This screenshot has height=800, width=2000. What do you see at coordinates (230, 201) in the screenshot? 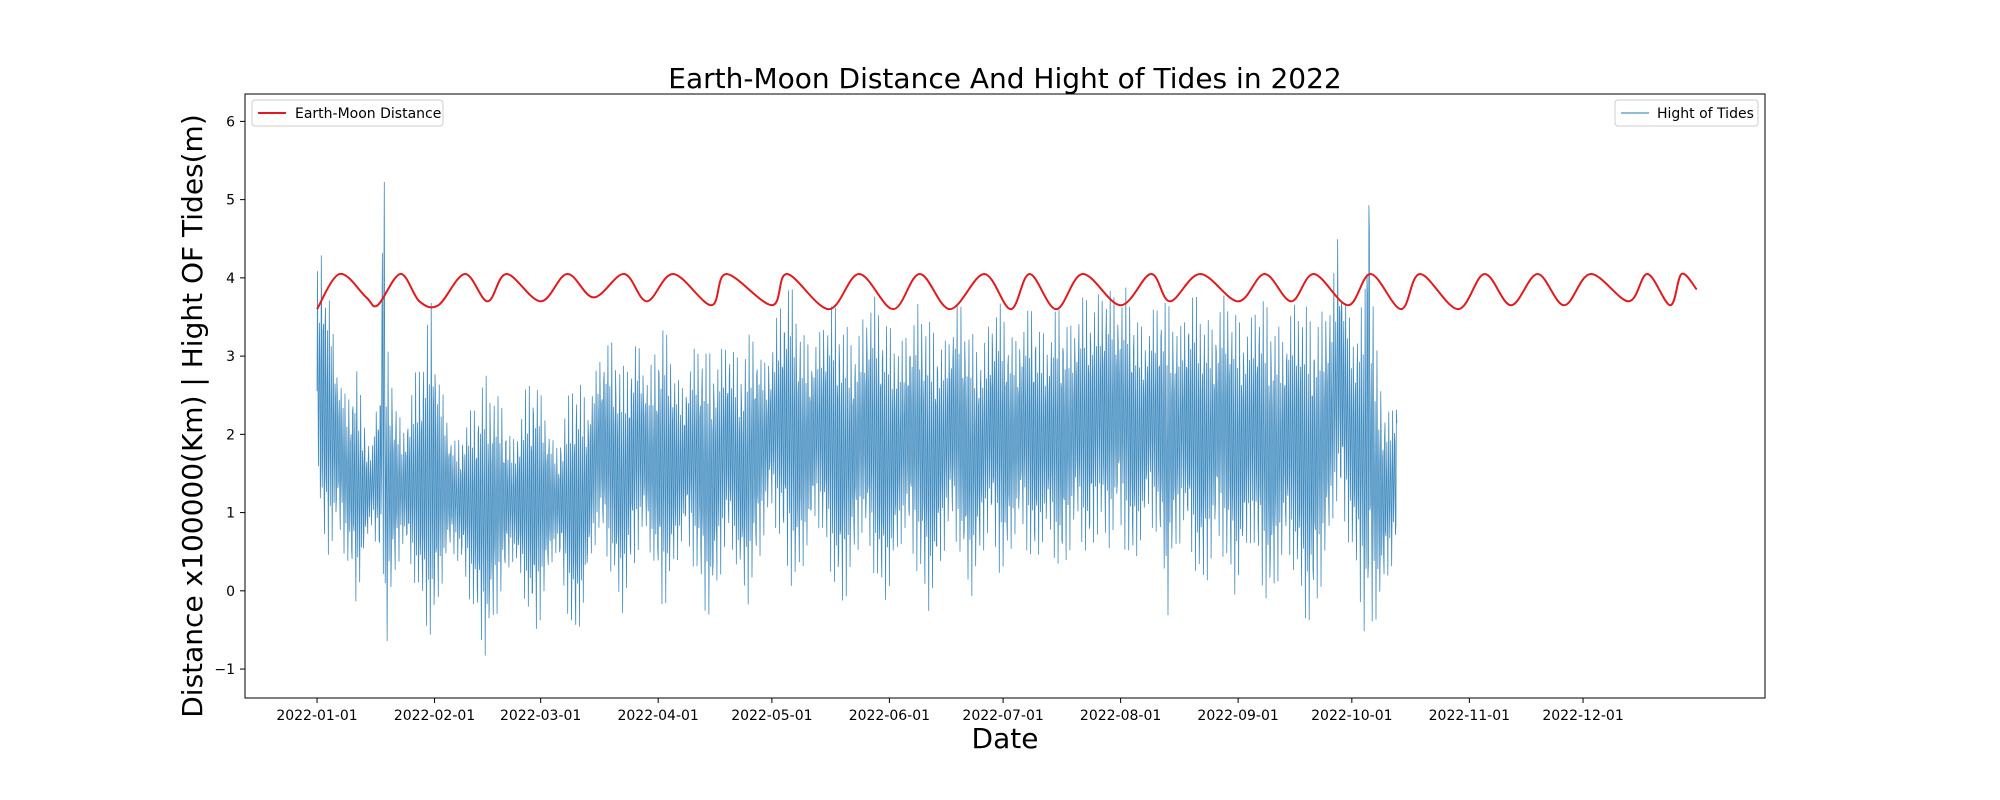
I see `y-tick-label: 5` at bounding box center [230, 201].